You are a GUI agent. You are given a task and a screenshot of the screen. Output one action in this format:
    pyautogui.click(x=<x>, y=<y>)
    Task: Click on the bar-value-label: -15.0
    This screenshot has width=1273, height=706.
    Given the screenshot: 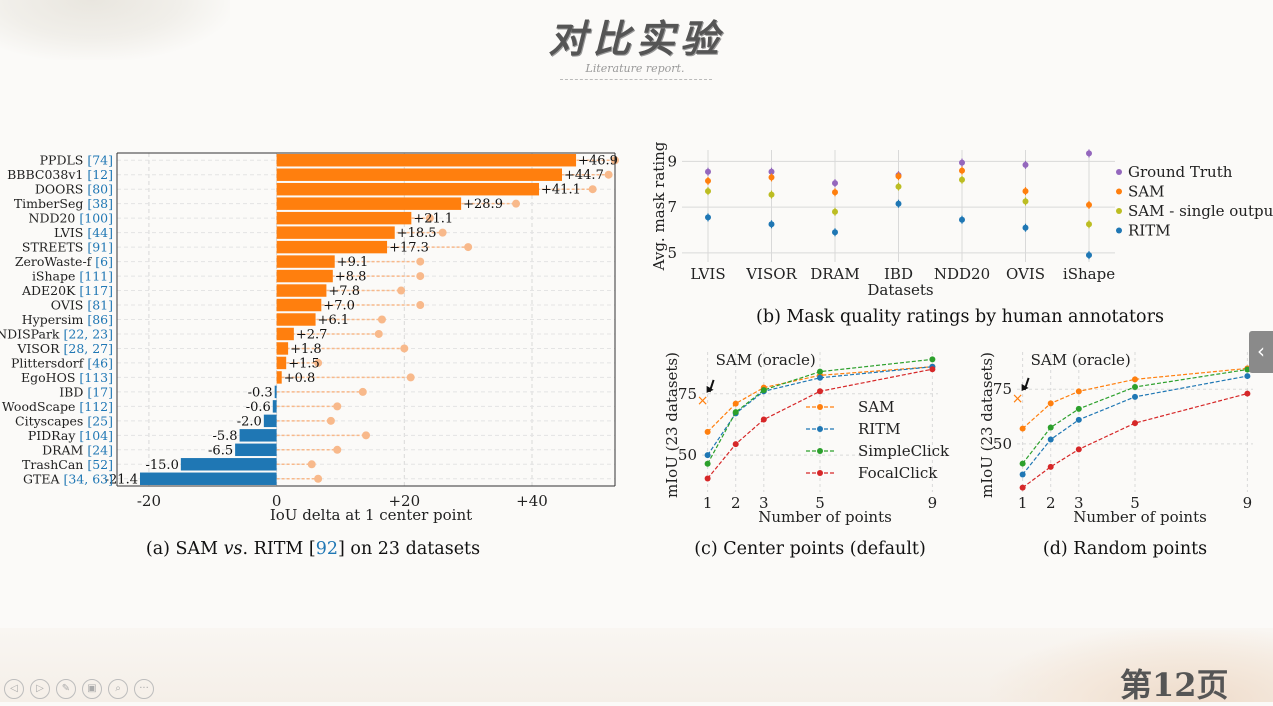 What is the action you would take?
    pyautogui.click(x=162, y=465)
    